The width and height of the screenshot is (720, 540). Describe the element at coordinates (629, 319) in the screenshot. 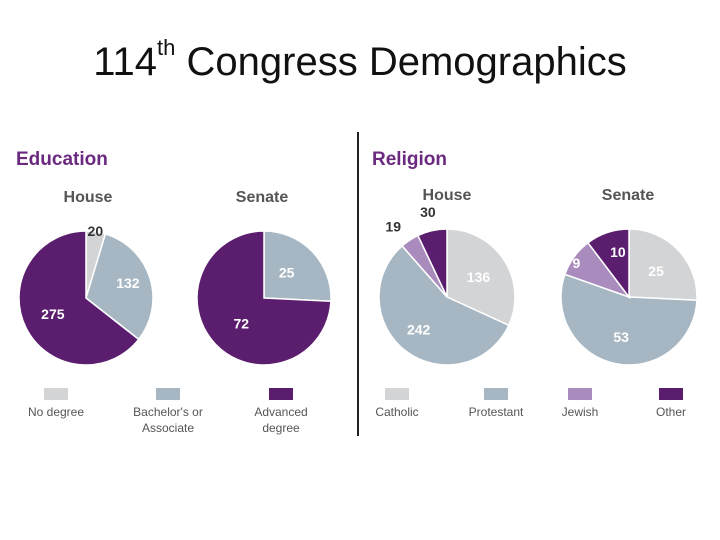

I see `religion-senate-slice-protestant` at that location.